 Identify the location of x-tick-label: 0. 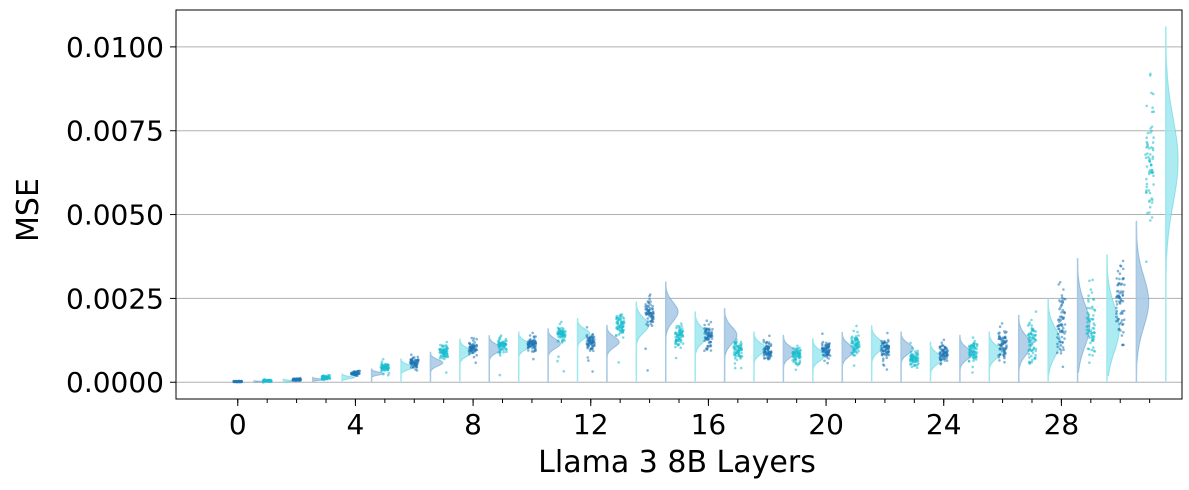
(238, 424).